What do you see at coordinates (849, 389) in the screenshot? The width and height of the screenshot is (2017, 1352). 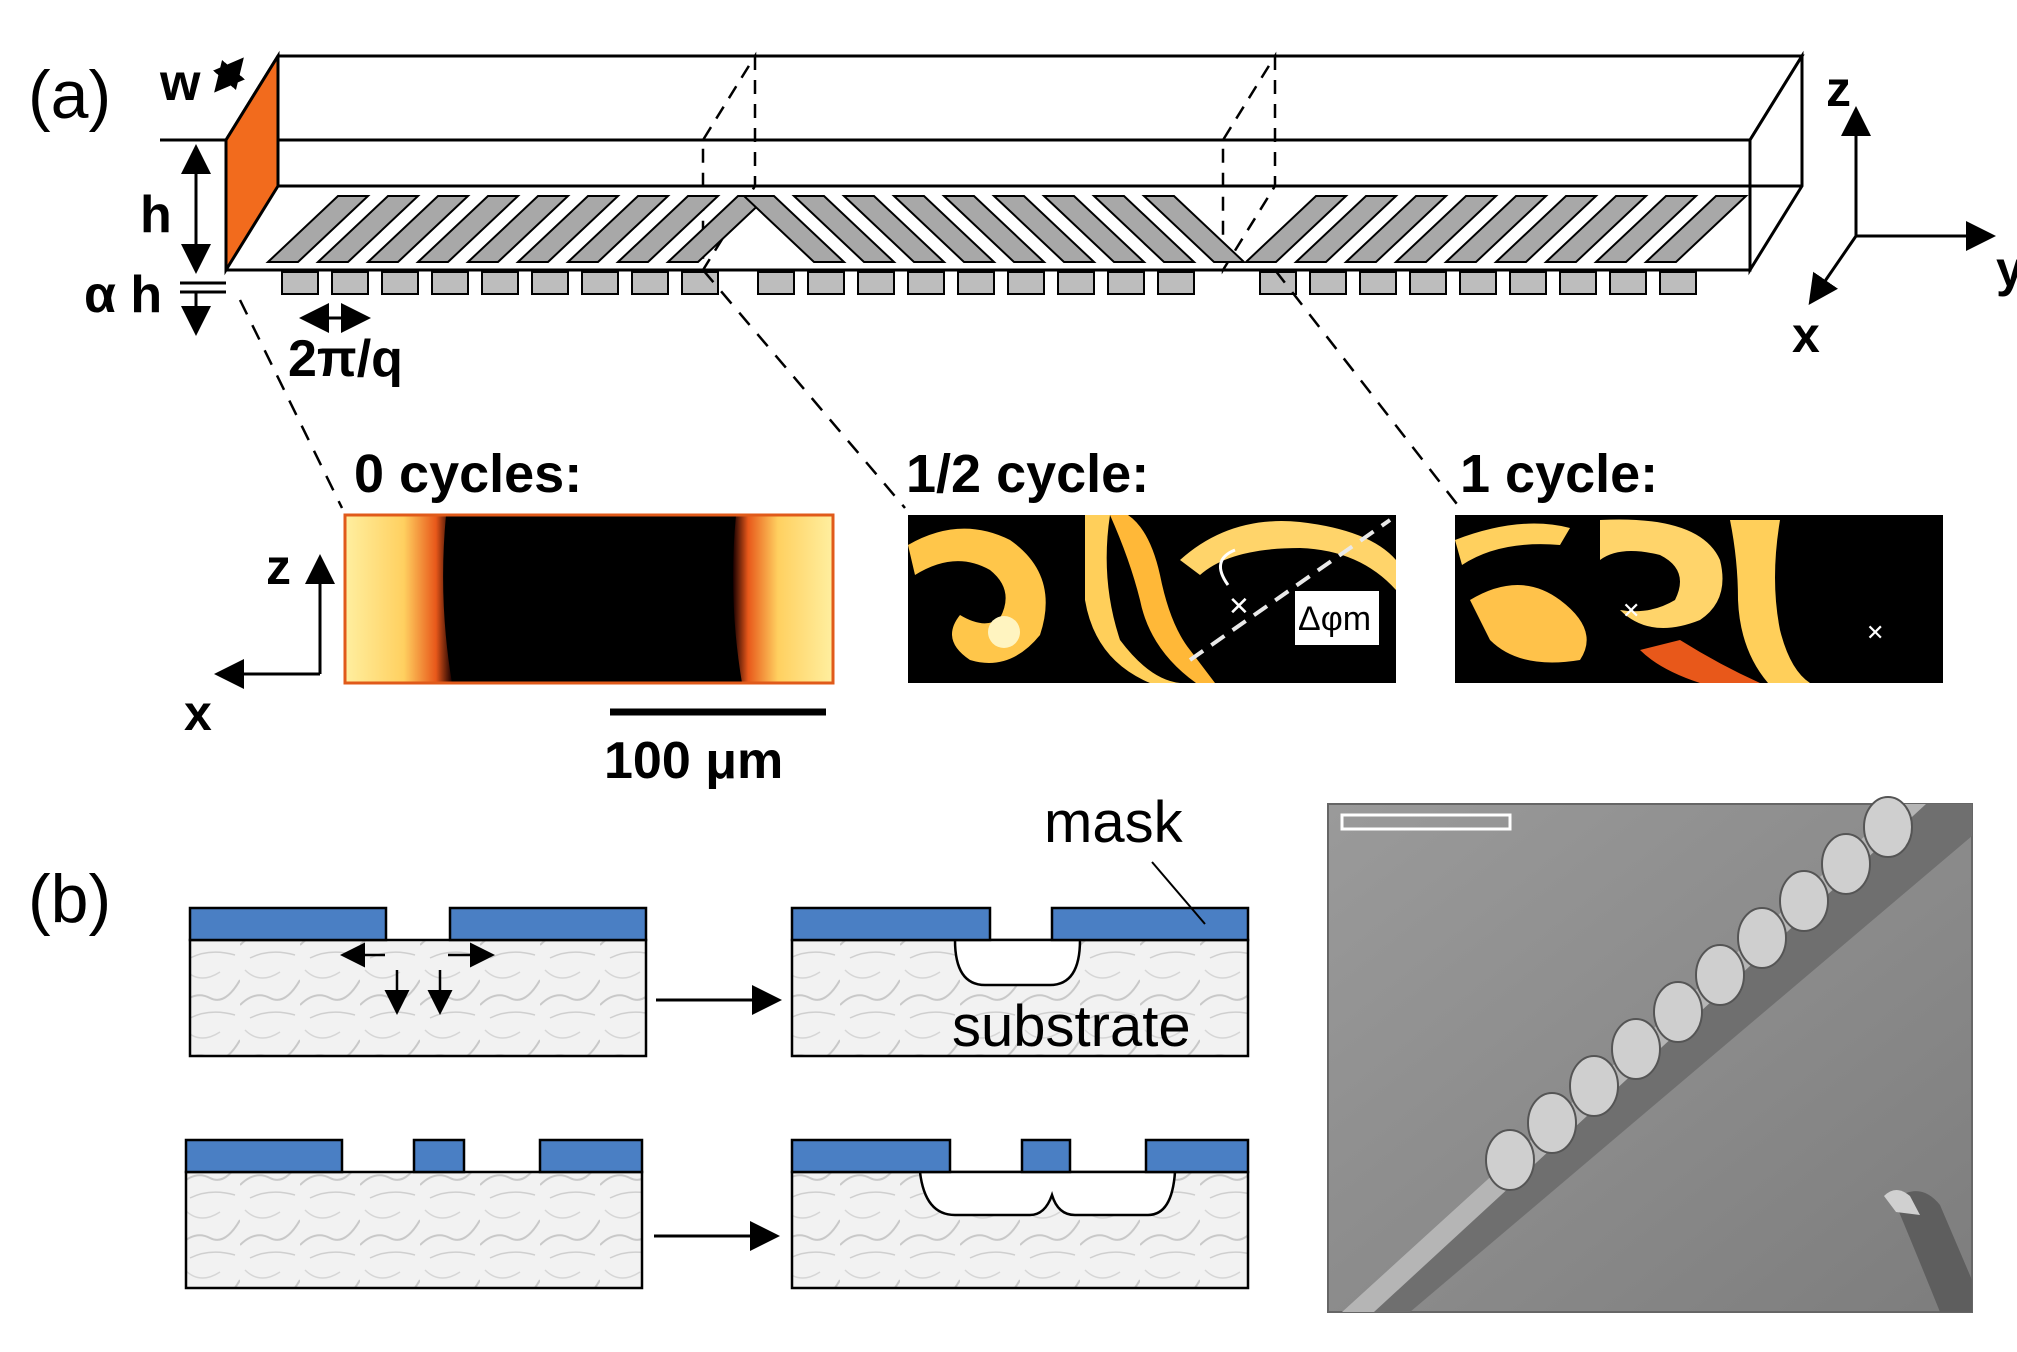 I see `zoom-leaders` at bounding box center [849, 389].